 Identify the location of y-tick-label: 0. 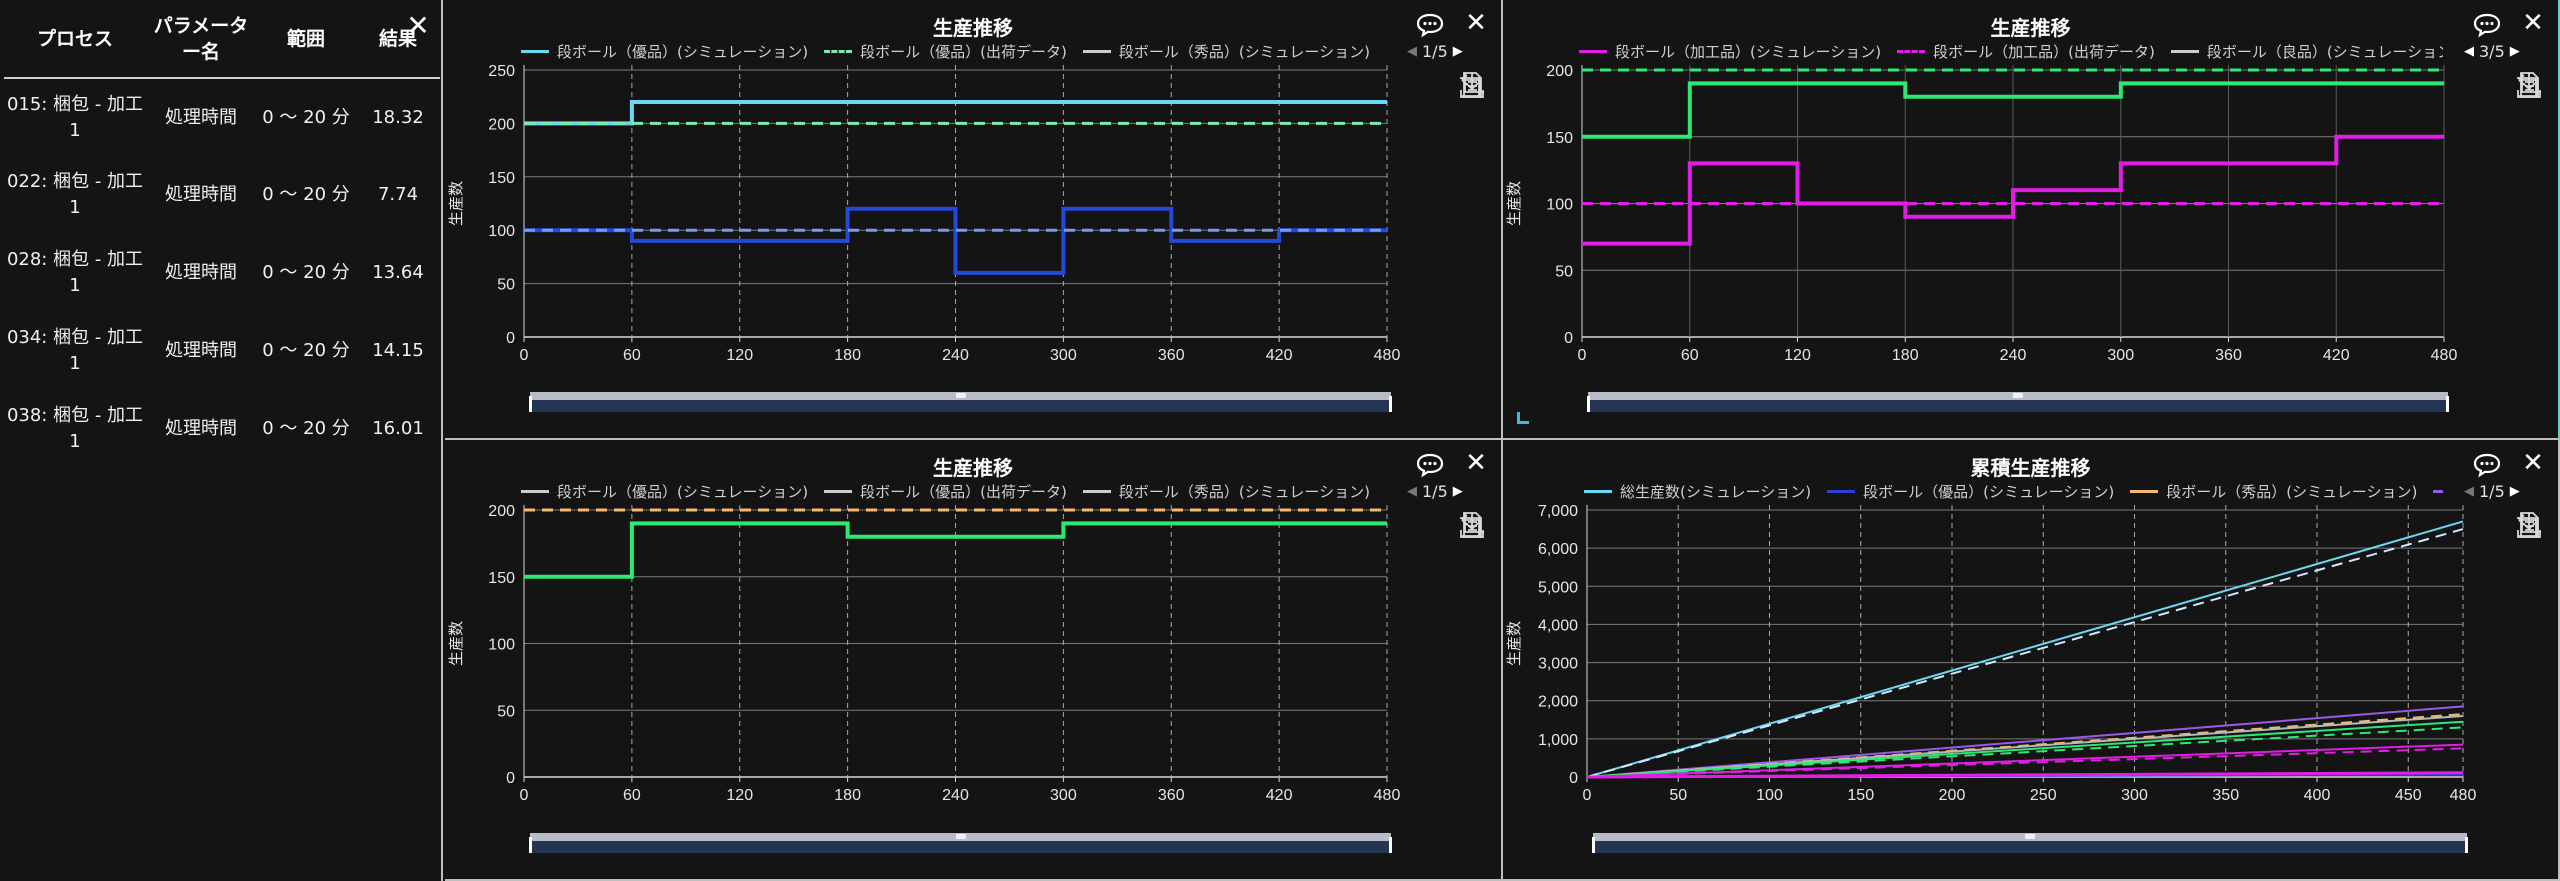
(1568, 338).